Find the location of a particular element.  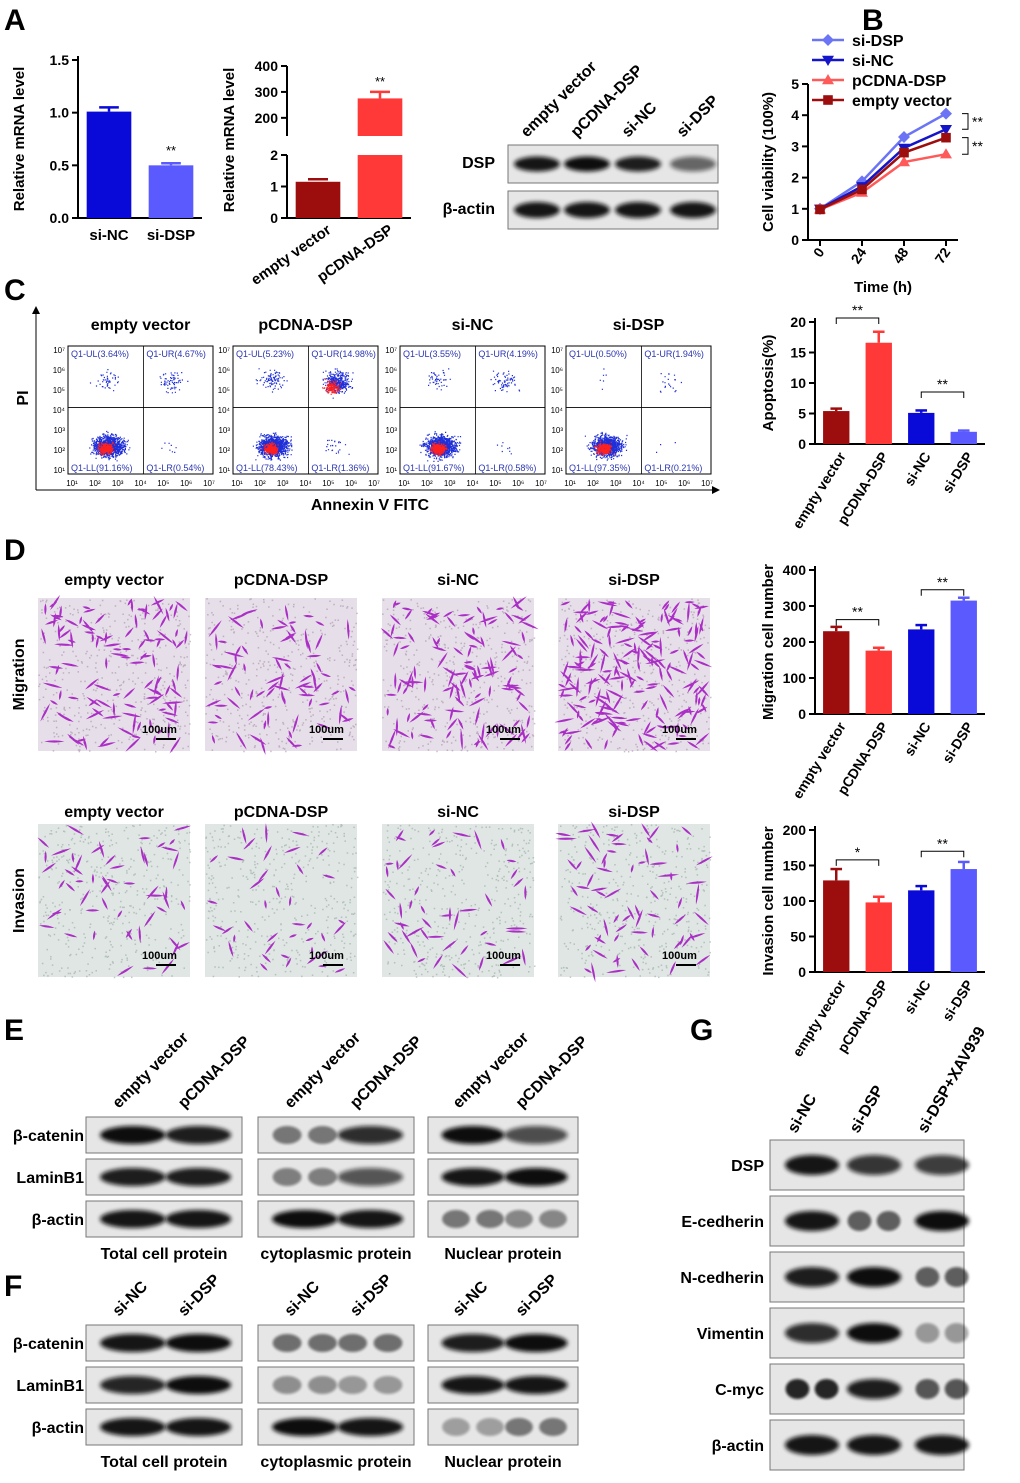

y-axis-label: Relative mRNA level is located at coordinates (19, 139).